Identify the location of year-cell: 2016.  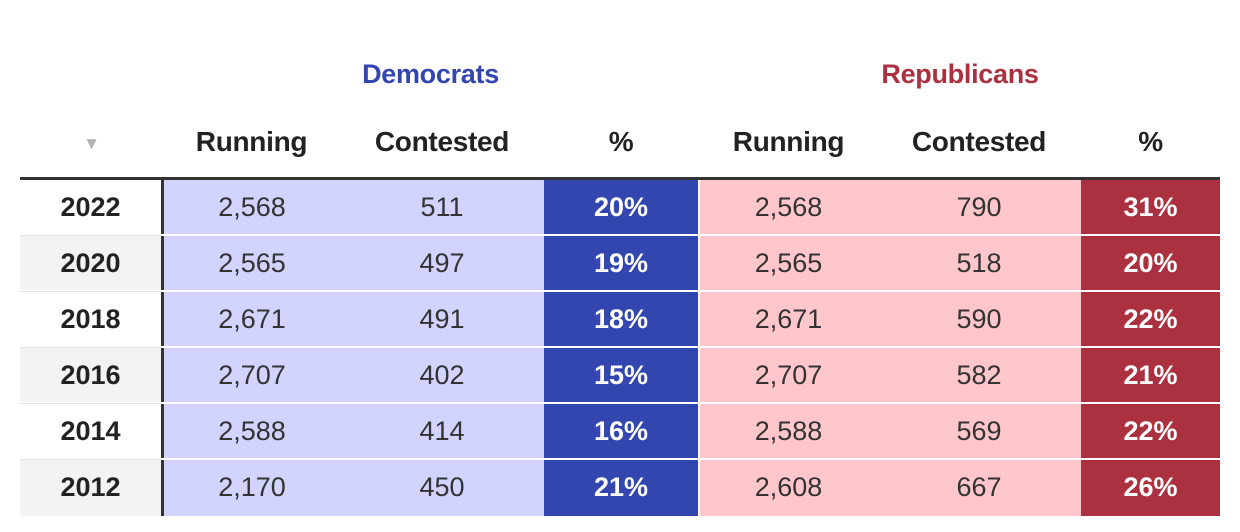
(90, 376).